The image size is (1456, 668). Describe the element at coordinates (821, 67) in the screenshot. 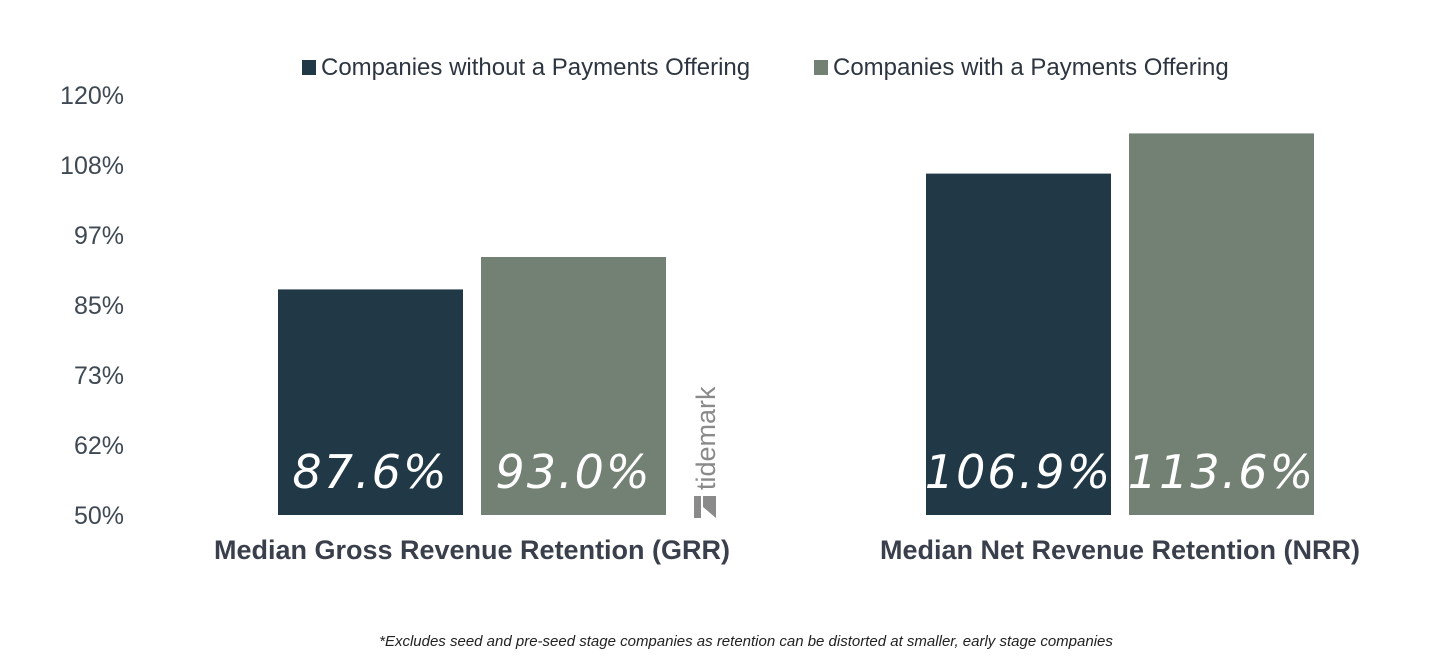

I see `legend-swatch-with-payments` at that location.